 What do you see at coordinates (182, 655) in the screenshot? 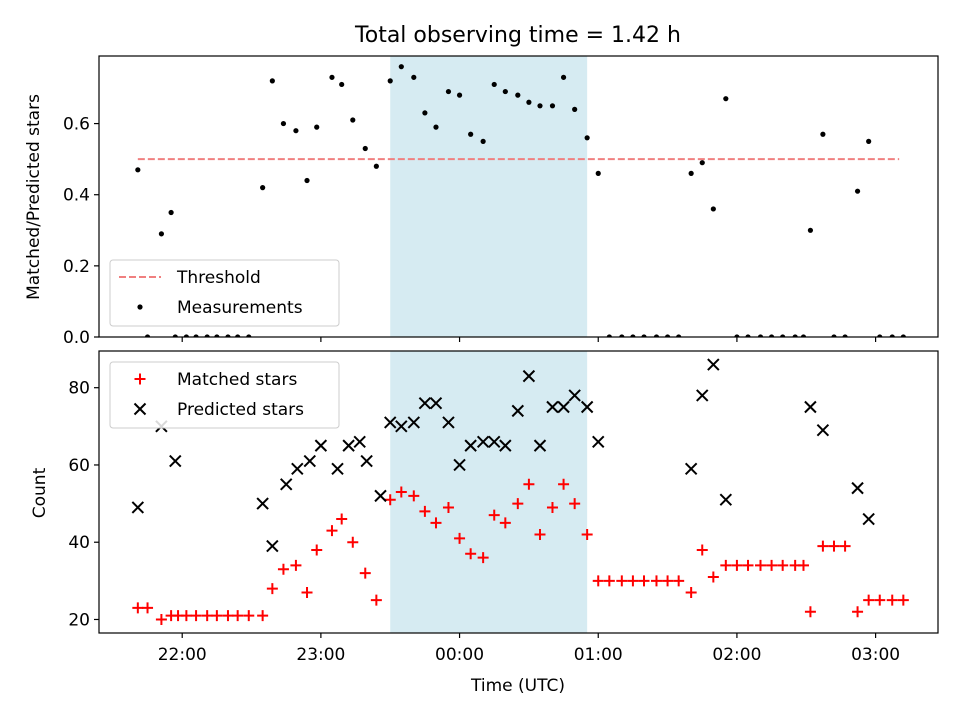
I see `x-tick-label: 22:00` at bounding box center [182, 655].